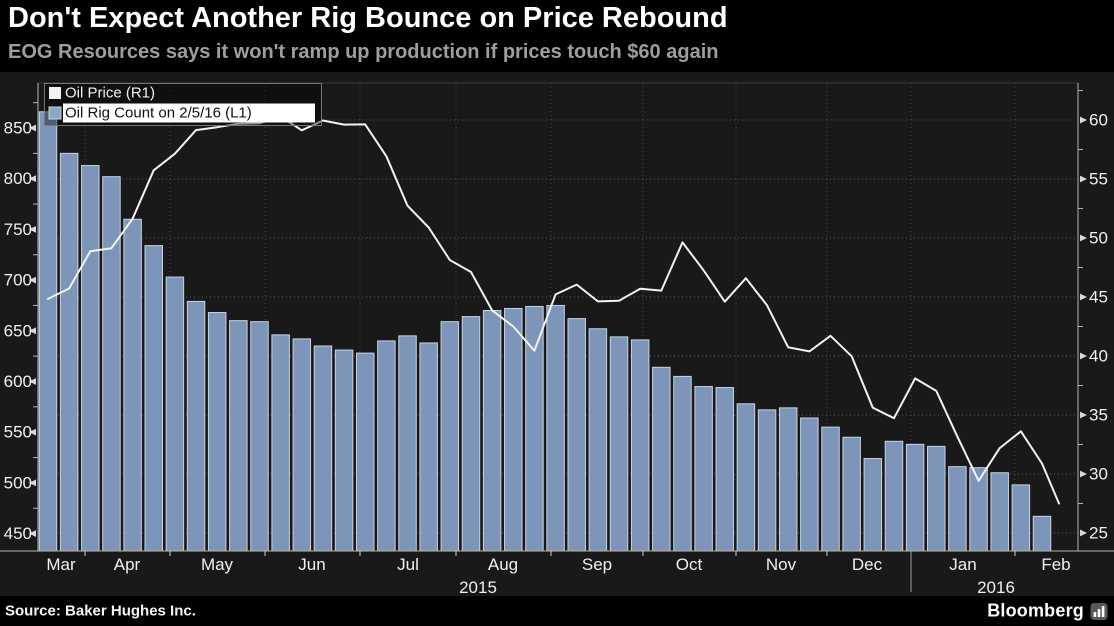 Image resolution: width=1114 pixels, height=626 pixels. Describe the element at coordinates (1055, 564) in the screenshot. I see `month-label: Feb` at that location.